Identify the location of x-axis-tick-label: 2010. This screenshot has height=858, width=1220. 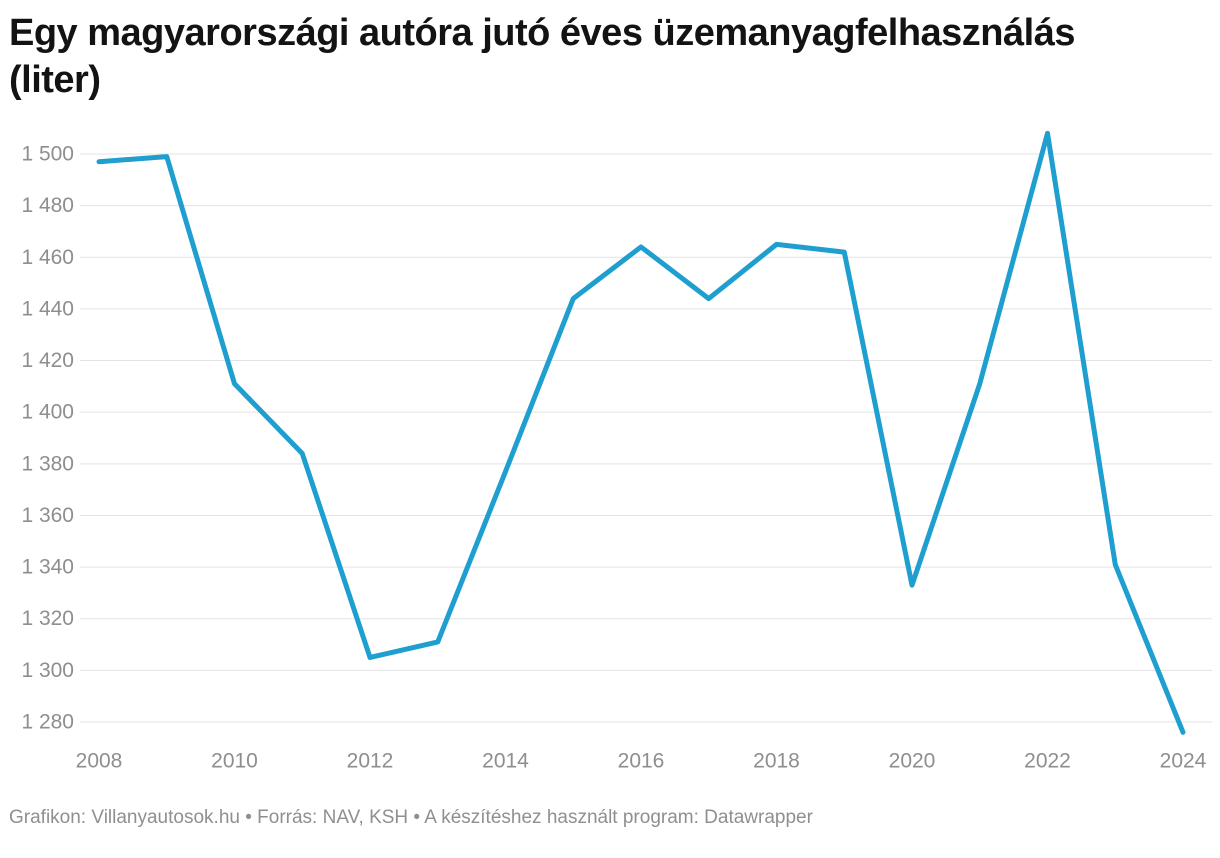
(234, 761).